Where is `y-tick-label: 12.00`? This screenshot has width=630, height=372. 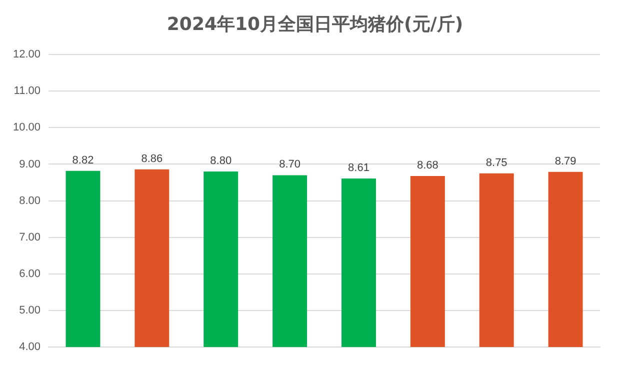
y-tick-label: 12.00 is located at coordinates (26, 54).